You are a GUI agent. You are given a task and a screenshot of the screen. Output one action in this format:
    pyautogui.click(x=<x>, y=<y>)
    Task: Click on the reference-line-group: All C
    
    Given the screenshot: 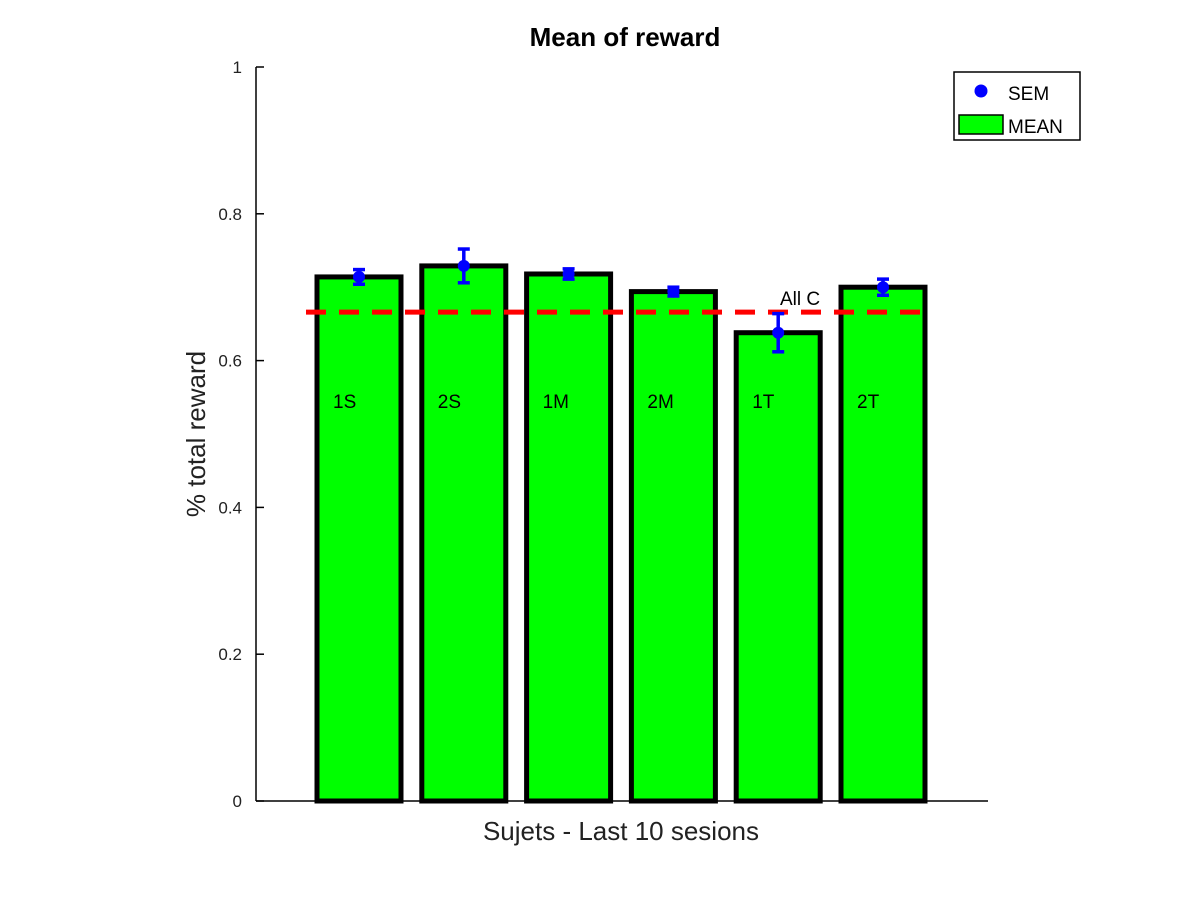 What is the action you would take?
    pyautogui.click(x=615, y=302)
    